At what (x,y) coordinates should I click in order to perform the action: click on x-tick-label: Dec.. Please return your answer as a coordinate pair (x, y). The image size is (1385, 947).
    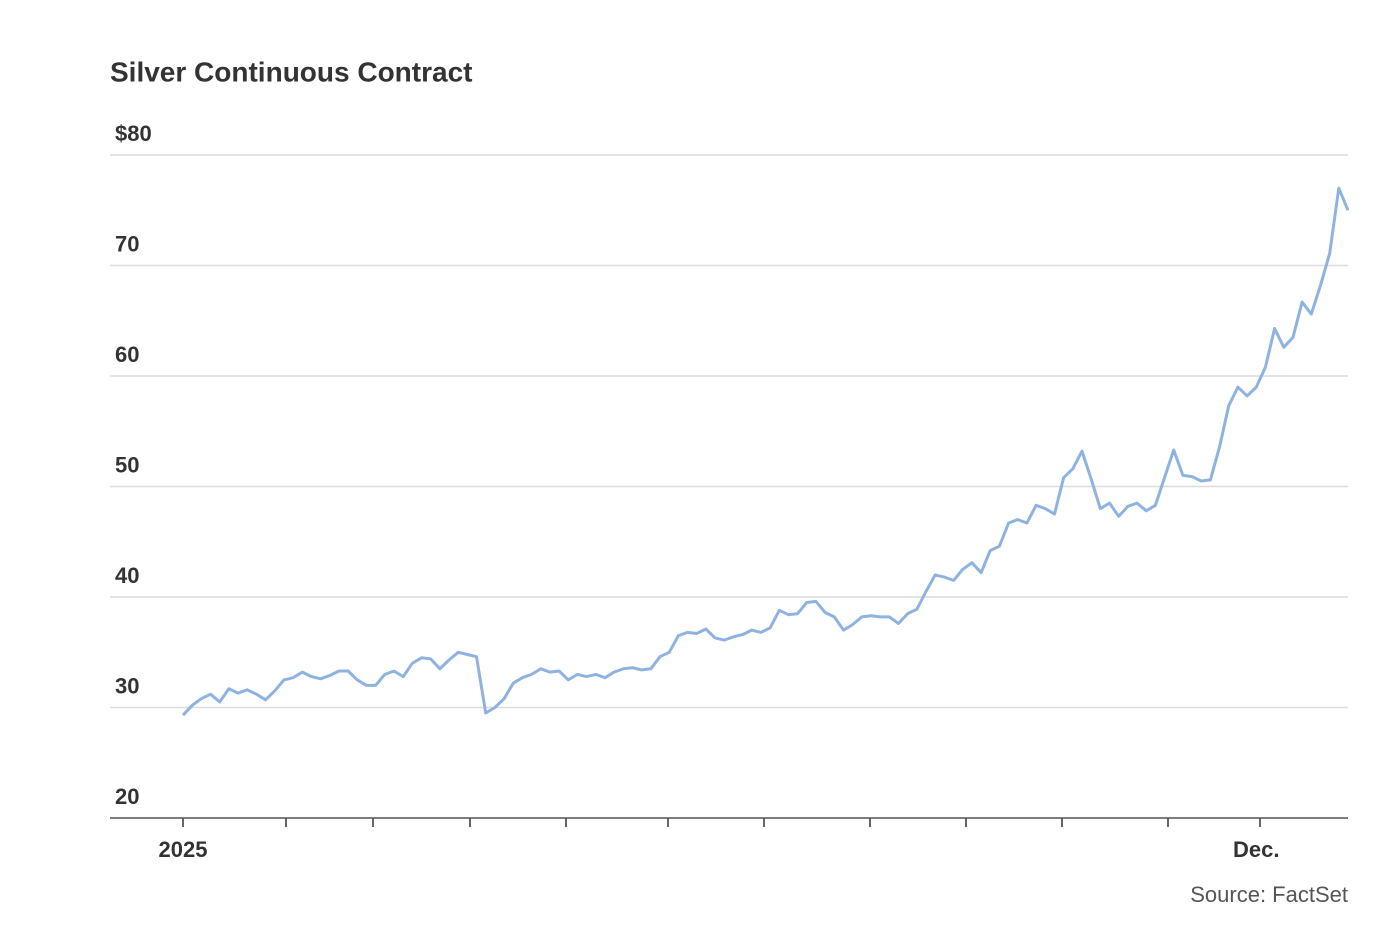
    Looking at the image, I should click on (1256, 849).